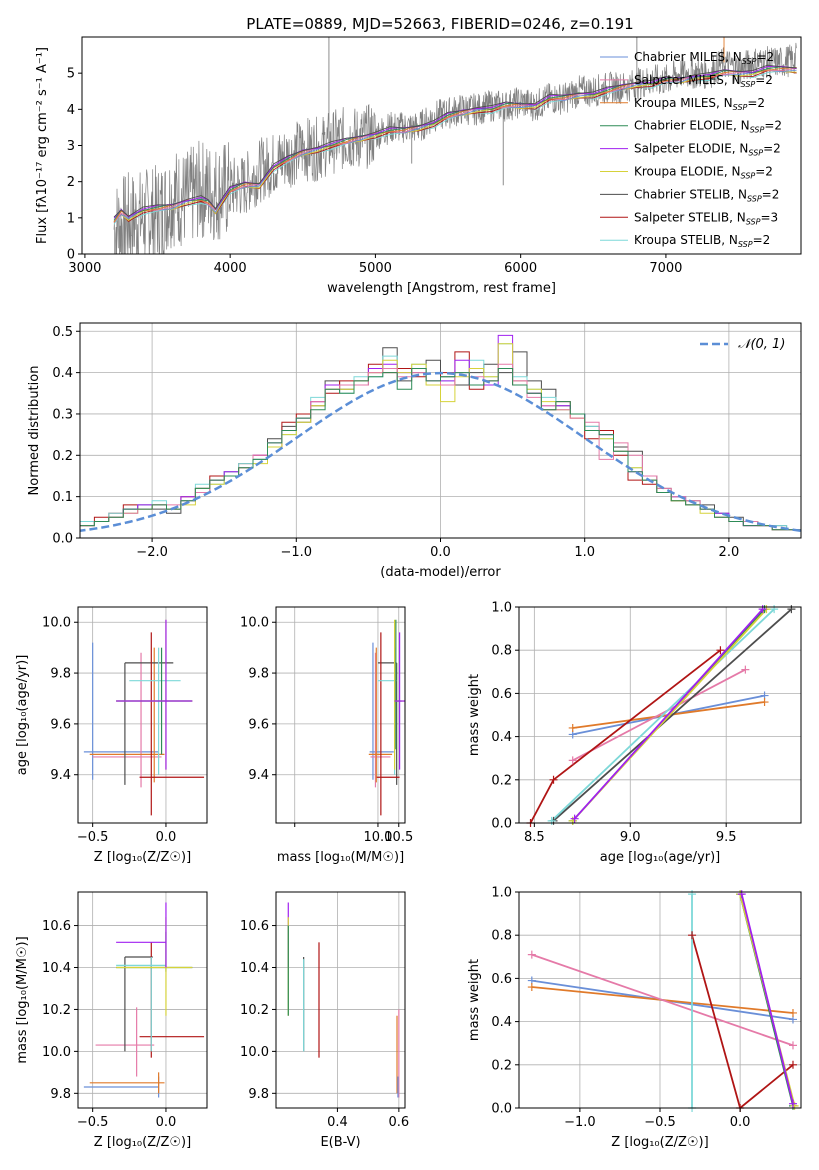 This screenshot has height=1170, width=819. I want to click on x-axis-label: age [log₁₀(age/yr)], so click(660, 857).